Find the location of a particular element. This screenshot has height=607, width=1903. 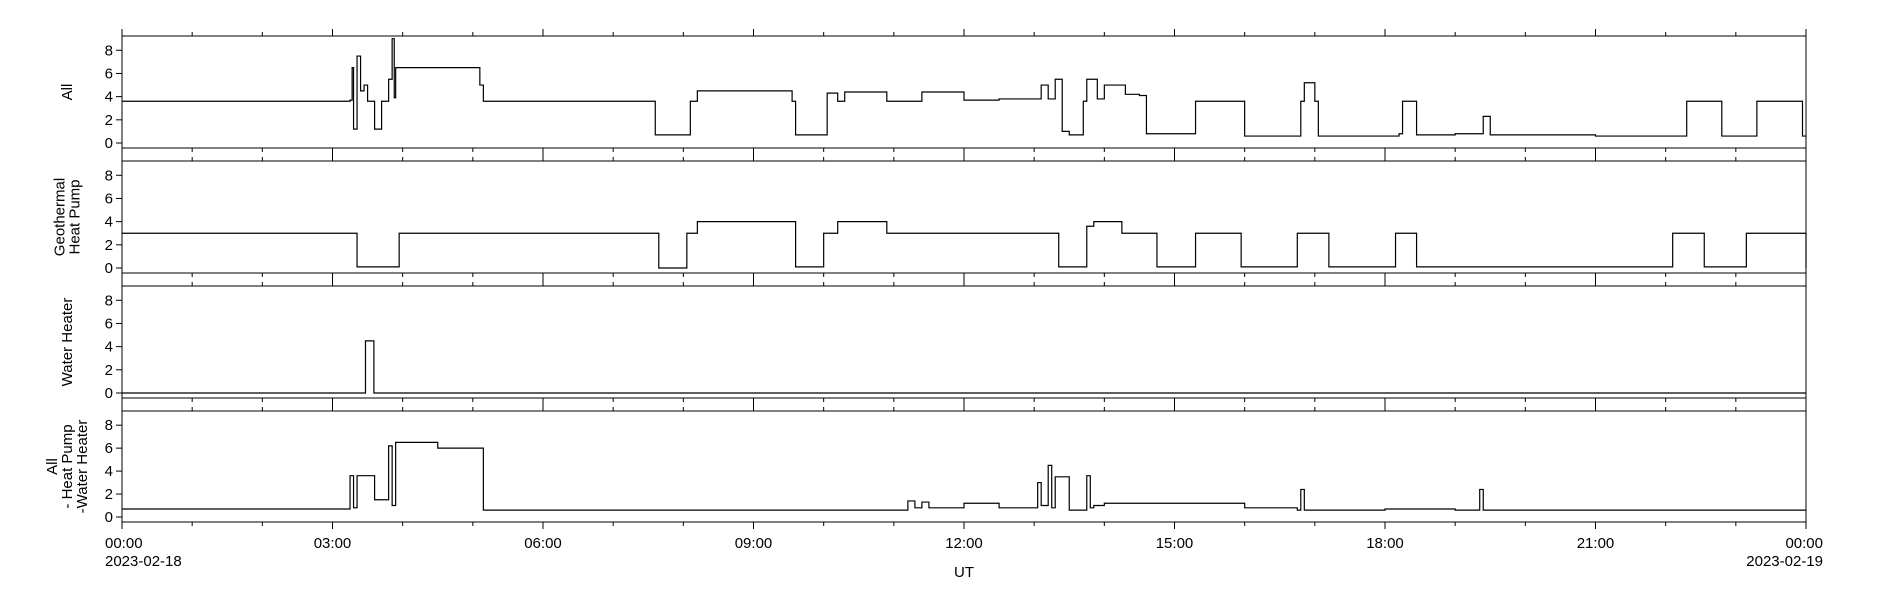

y-axis-title: Water Heater is located at coordinates (67, 342).